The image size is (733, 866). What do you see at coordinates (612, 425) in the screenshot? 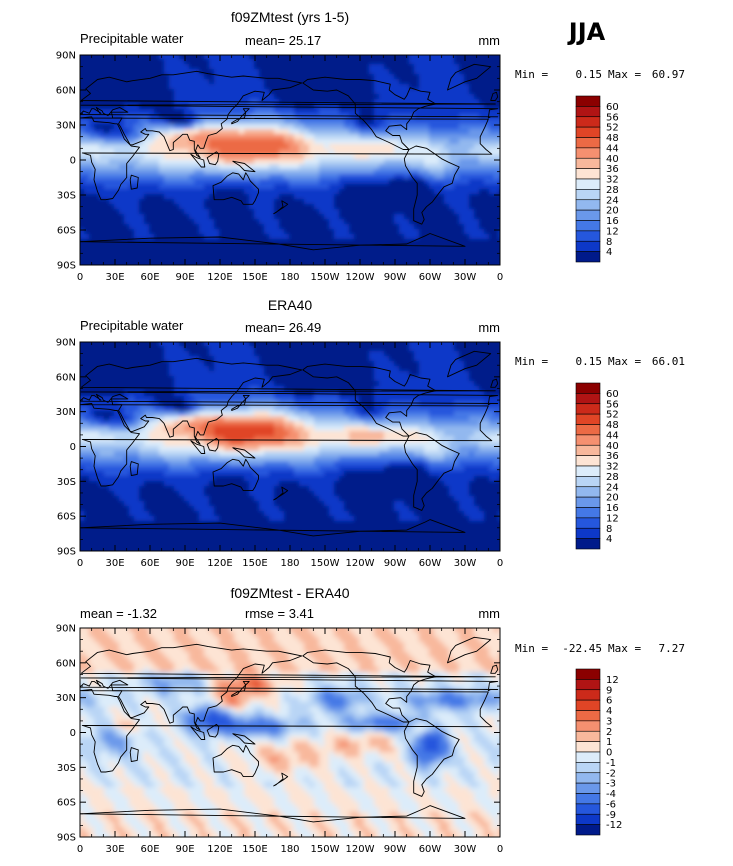
I see `colorbar-level-label: 48` at bounding box center [612, 425].